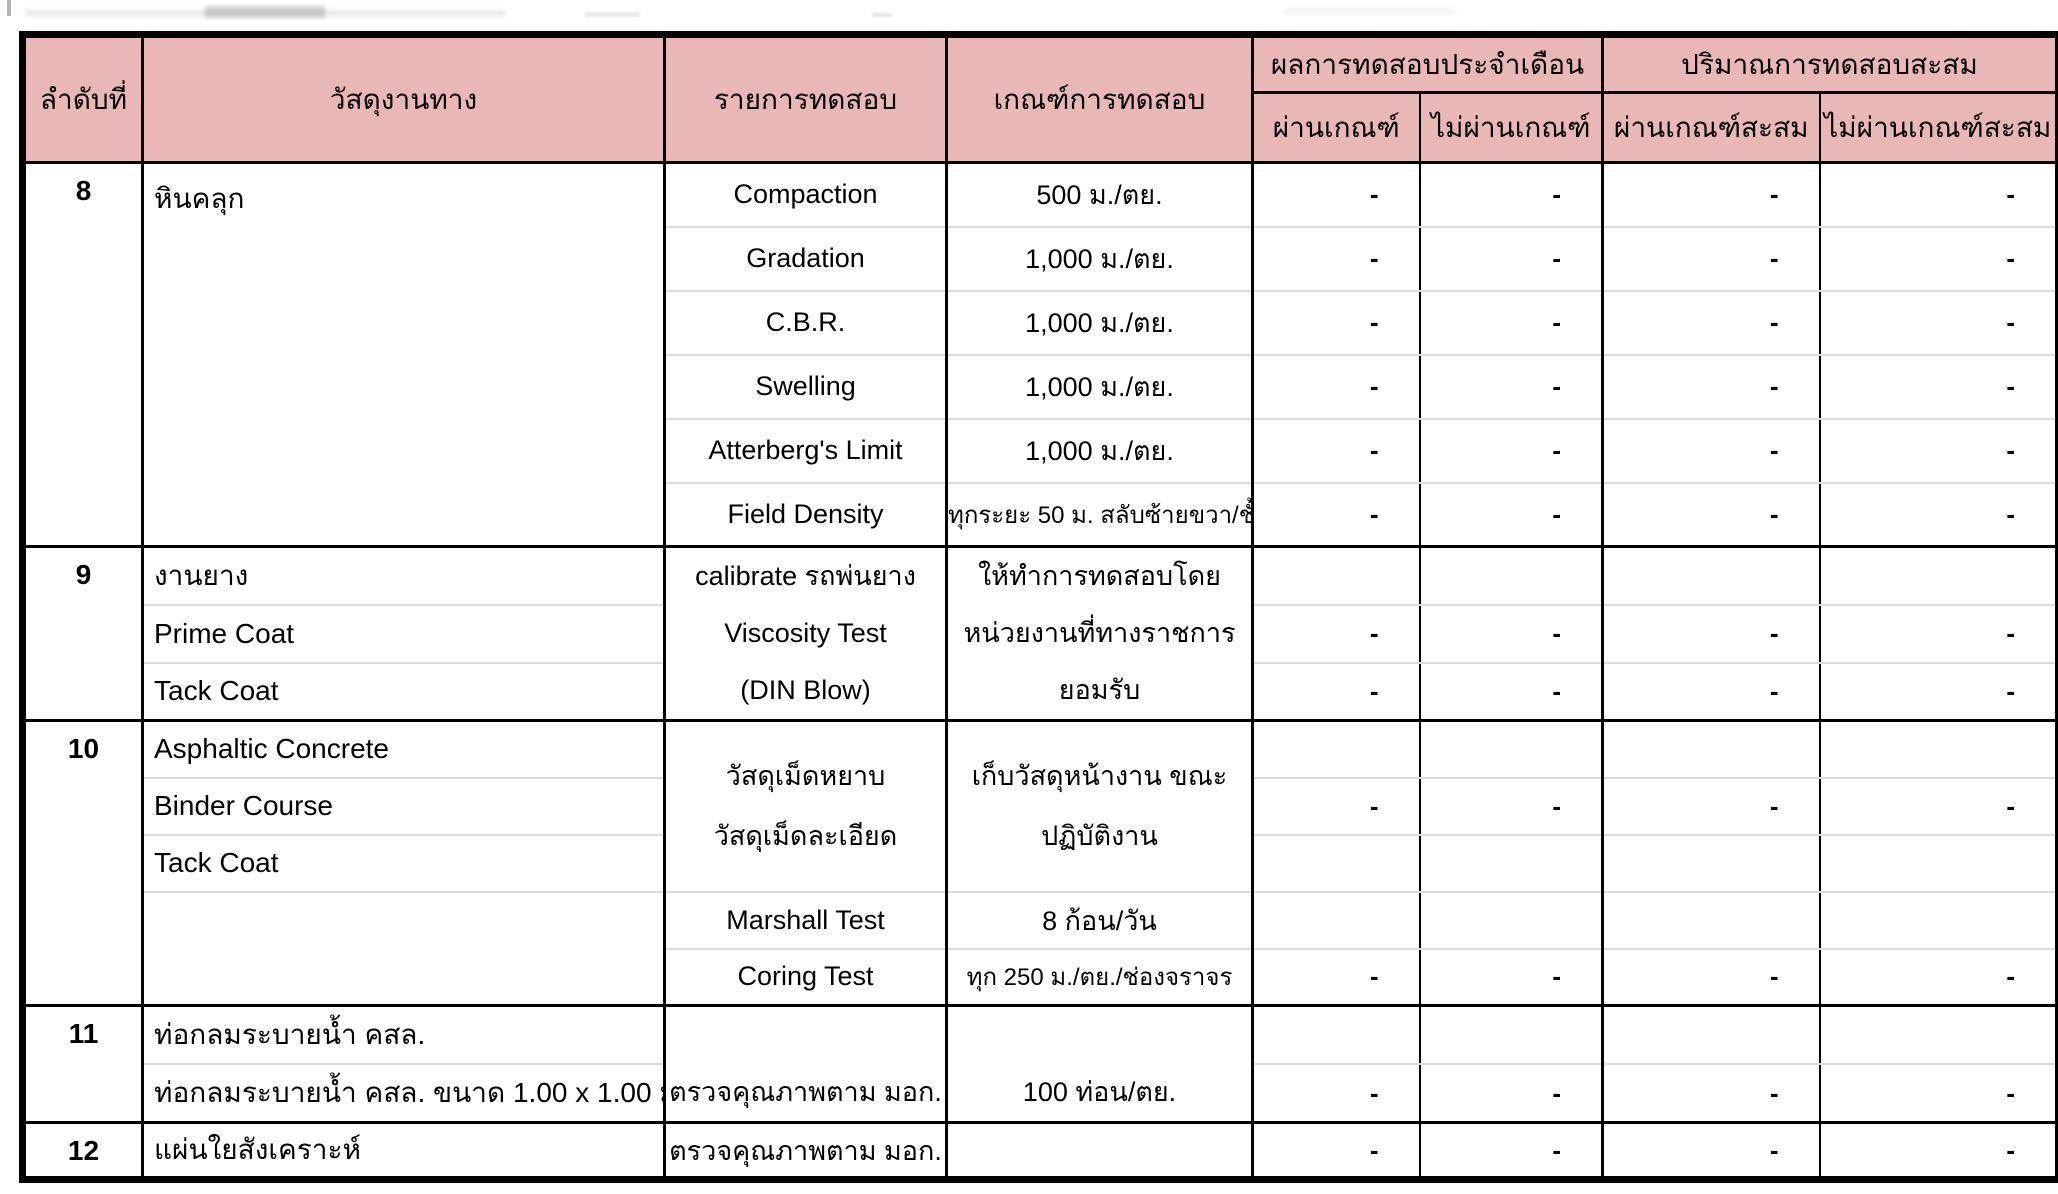 Image resolution: width=2058 pixels, height=1194 pixels. I want to click on criteria-cell: 100 ท่อน/ตย., so click(1099, 1064).